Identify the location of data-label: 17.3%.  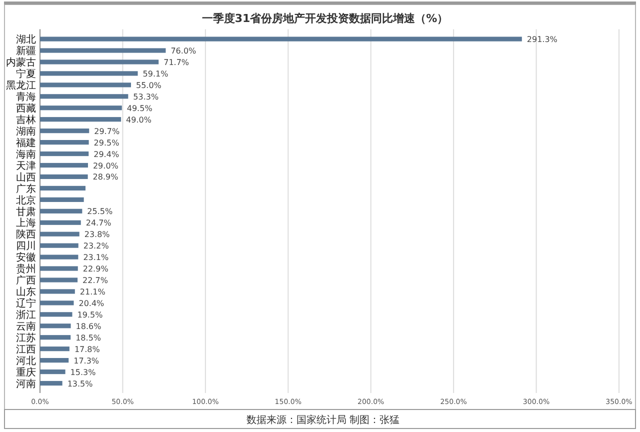
(87, 361).